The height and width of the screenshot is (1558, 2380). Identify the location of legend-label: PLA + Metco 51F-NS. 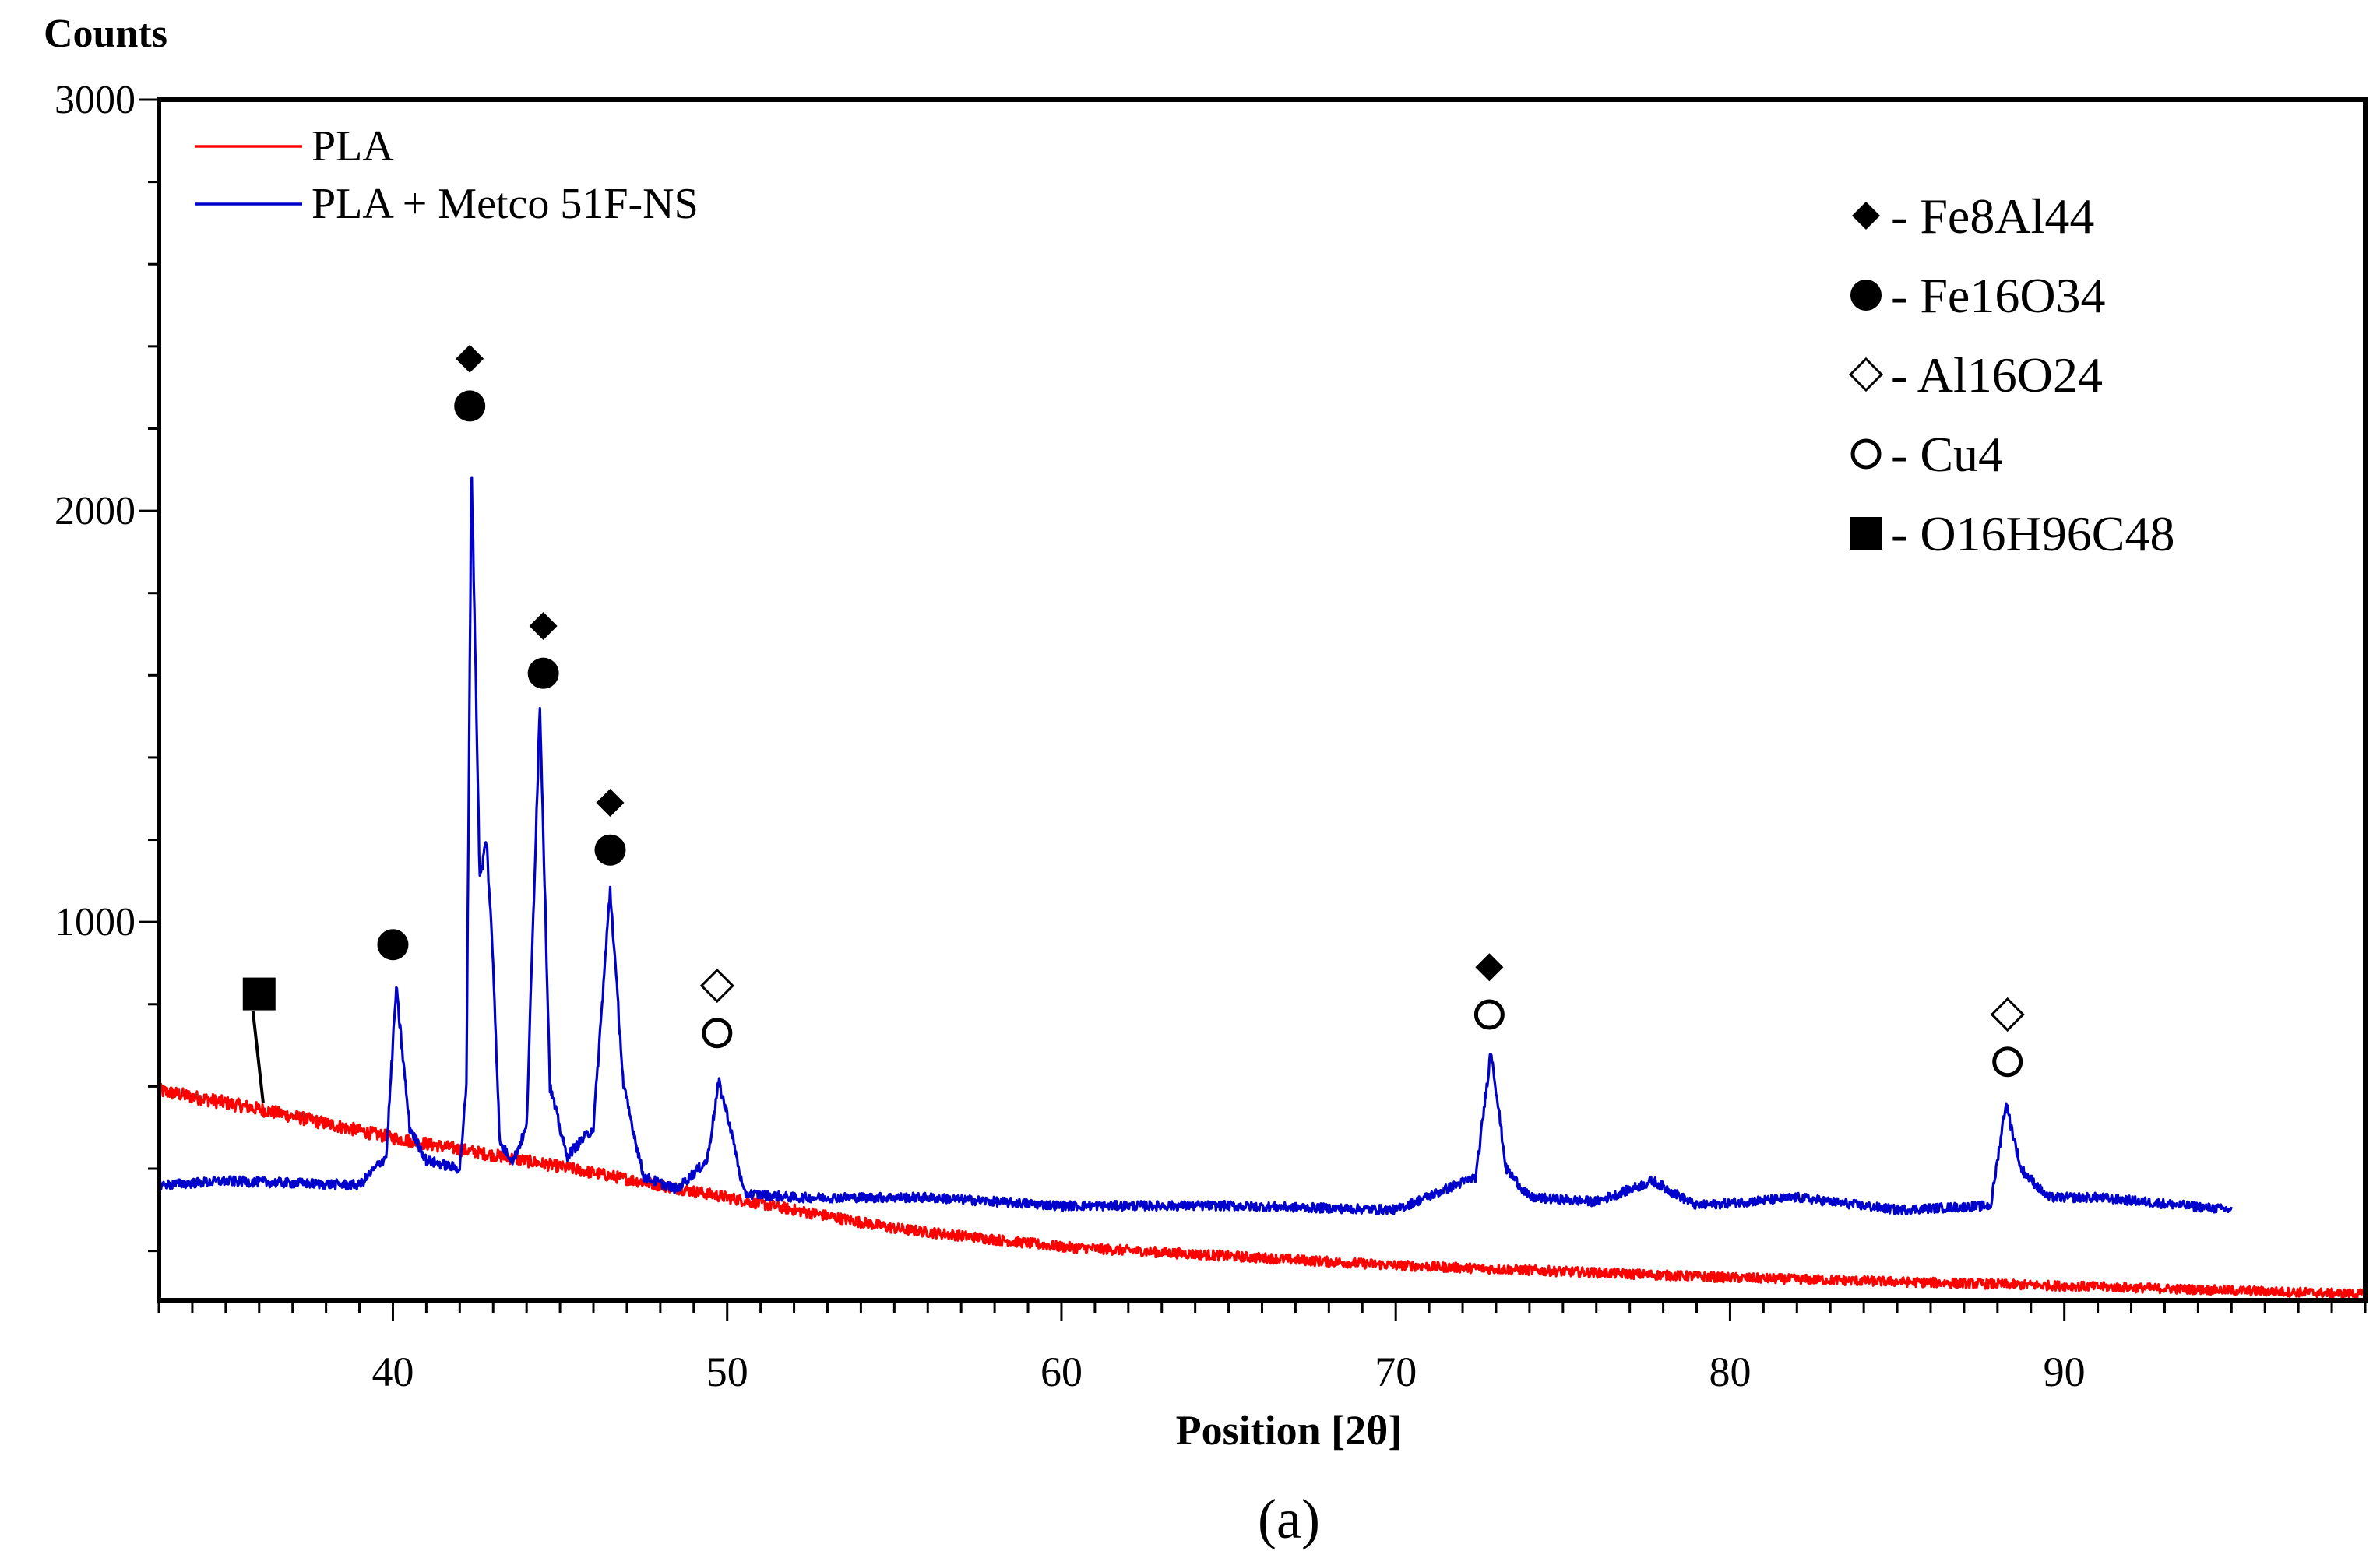
(505, 204).